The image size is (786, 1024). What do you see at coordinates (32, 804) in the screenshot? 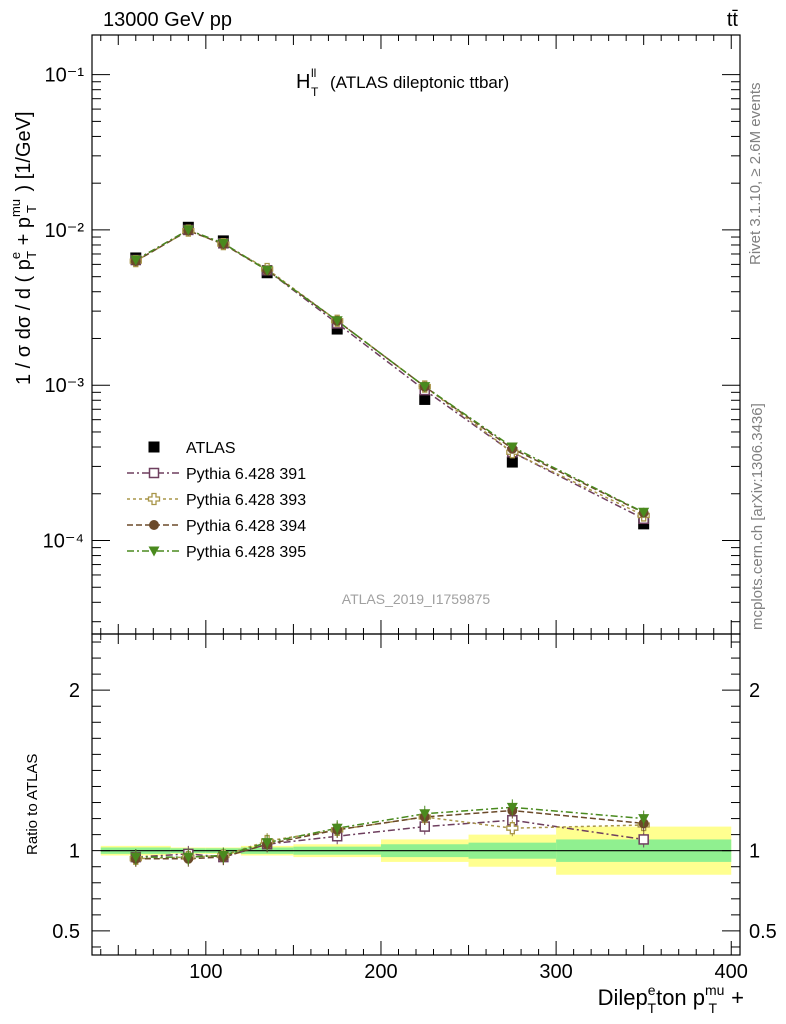
I see `y-axis-label-ratio: Ratio to ATLAS` at bounding box center [32, 804].